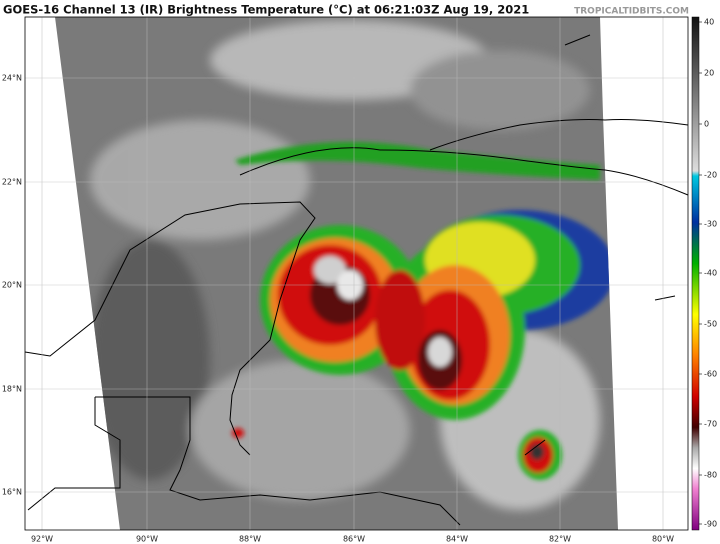 The height and width of the screenshot is (544, 720). I want to click on colorbar-label: -30, so click(710, 224).